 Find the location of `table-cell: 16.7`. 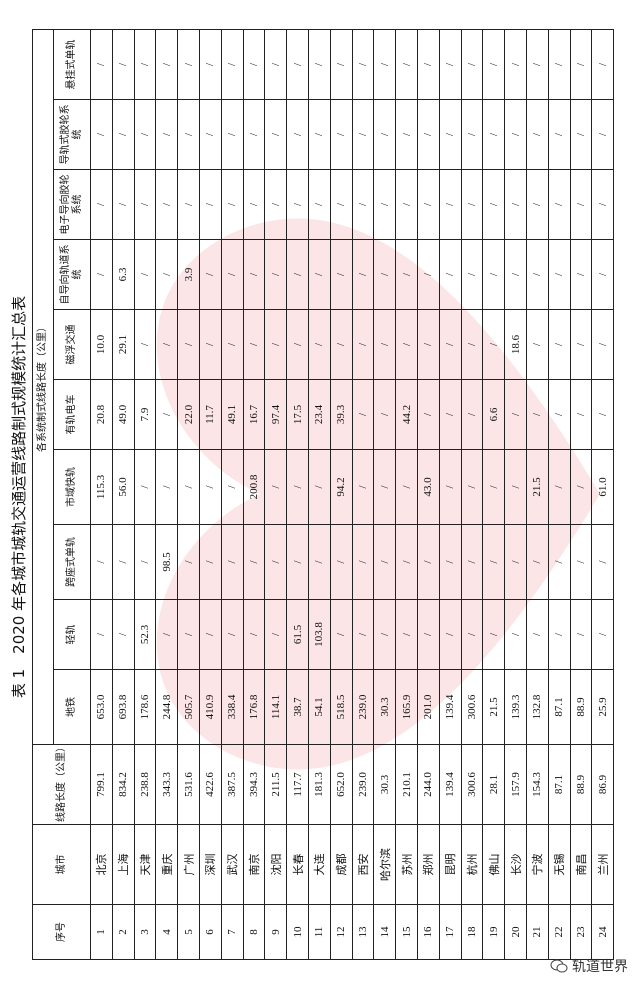

table-cell: 16.7 is located at coordinates (254, 414).